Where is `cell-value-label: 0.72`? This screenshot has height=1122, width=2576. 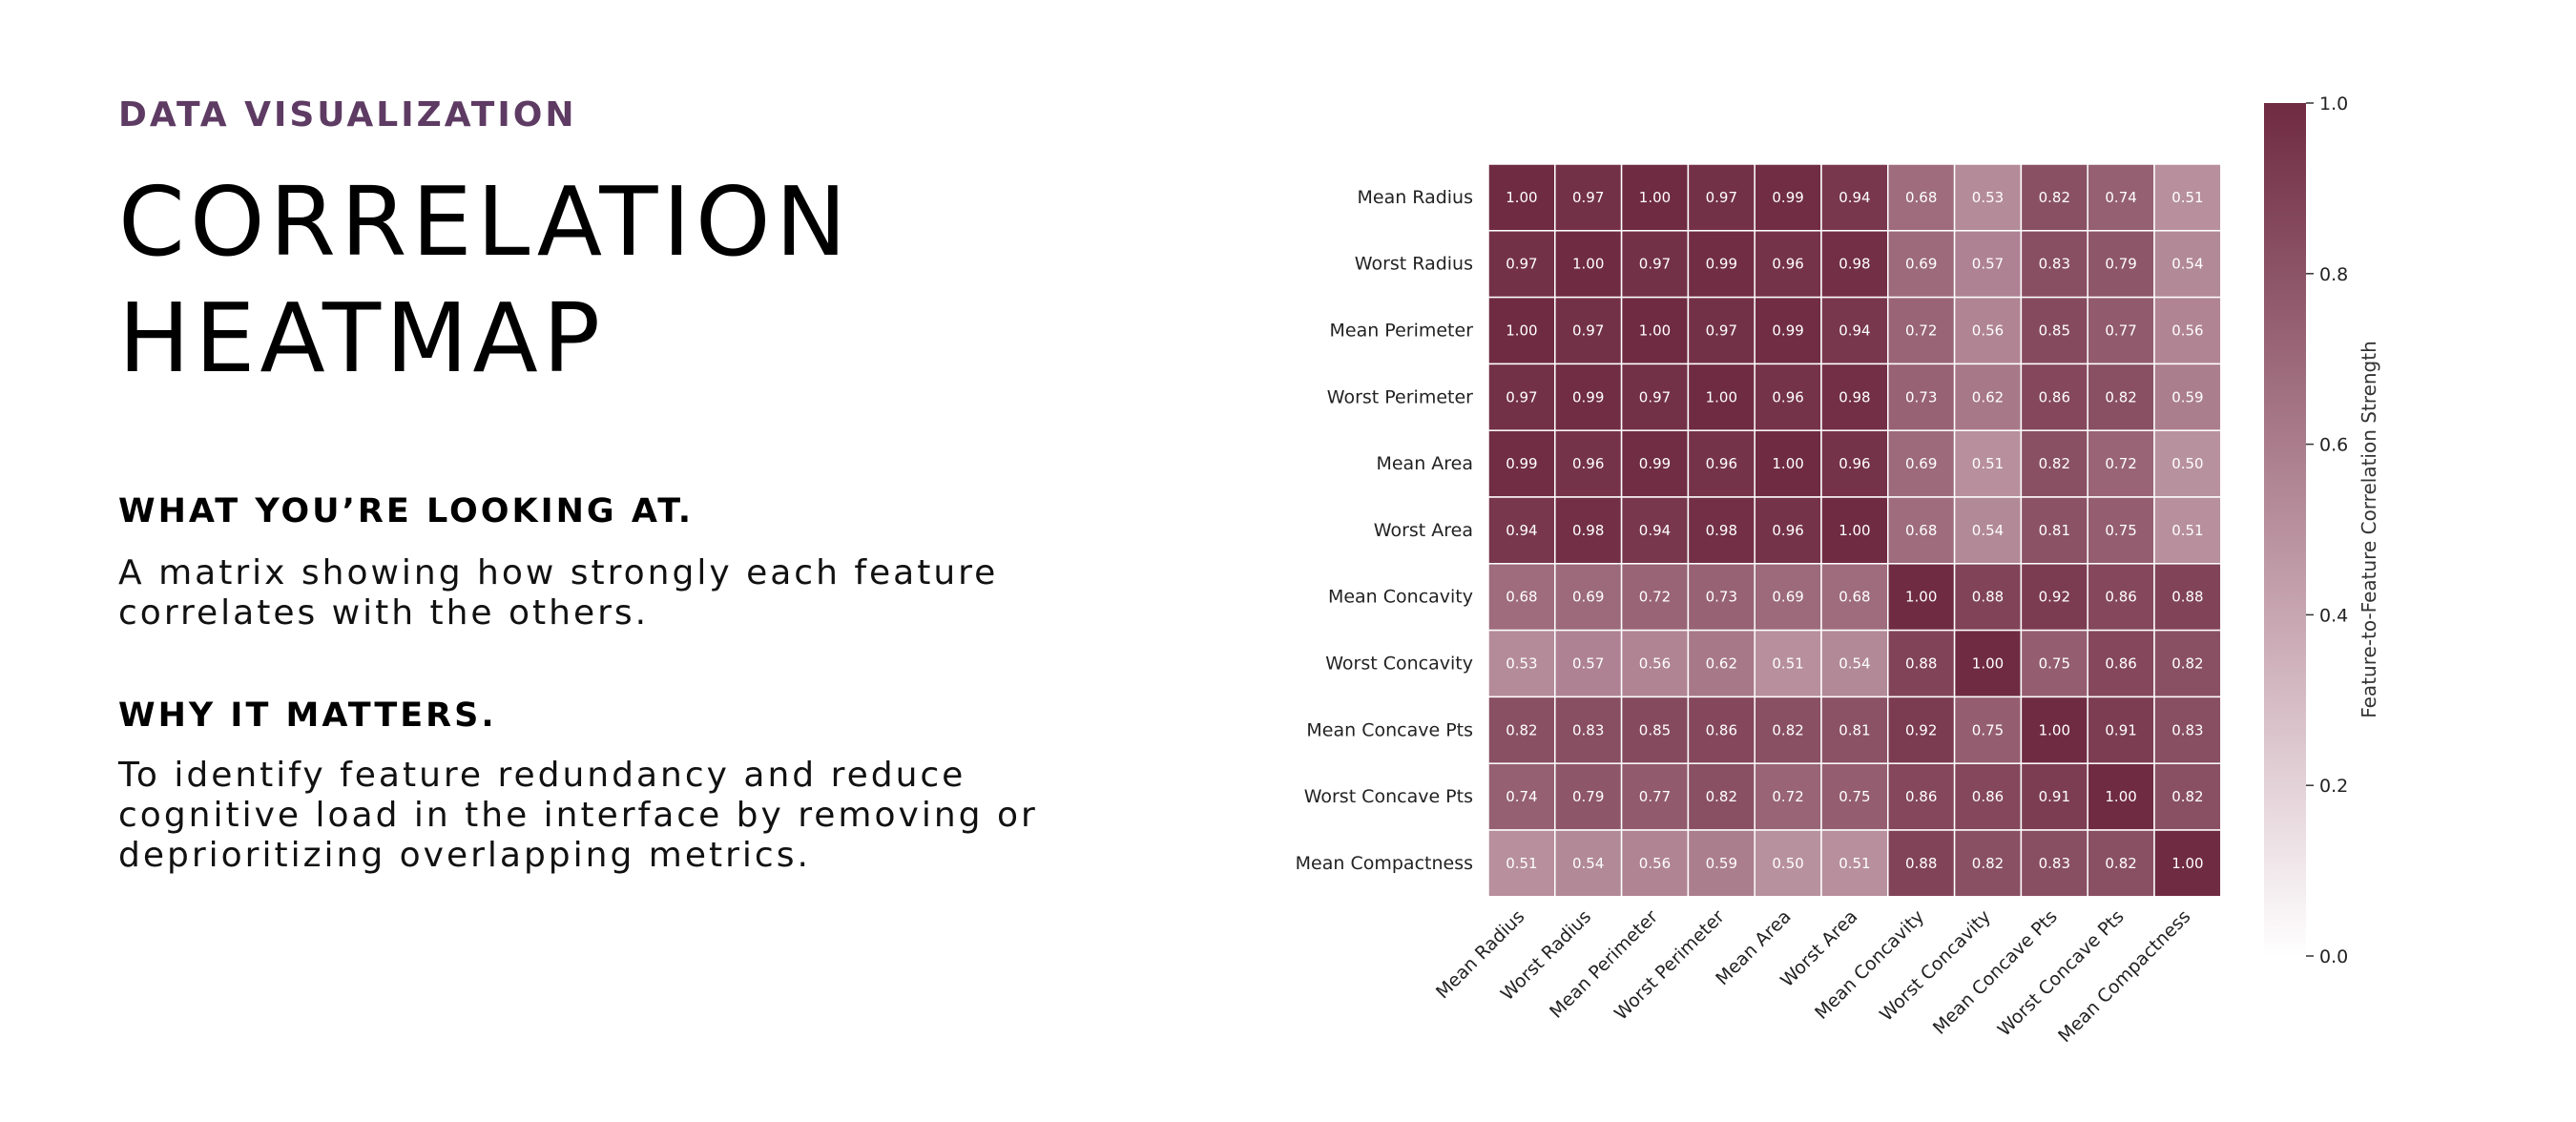
cell-value-label: 0.72 is located at coordinates (1921, 331).